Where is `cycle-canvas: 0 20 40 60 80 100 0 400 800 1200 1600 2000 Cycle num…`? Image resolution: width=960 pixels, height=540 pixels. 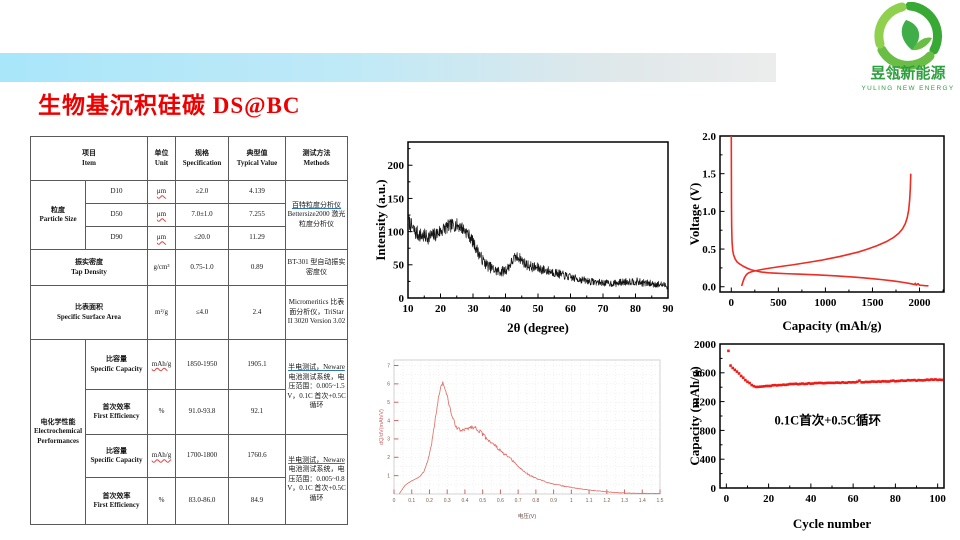 cycle-canvas: 0 20 40 60 80 100 0 400 800 1200 1600 2000 Cycle num… is located at coordinates (818, 435).